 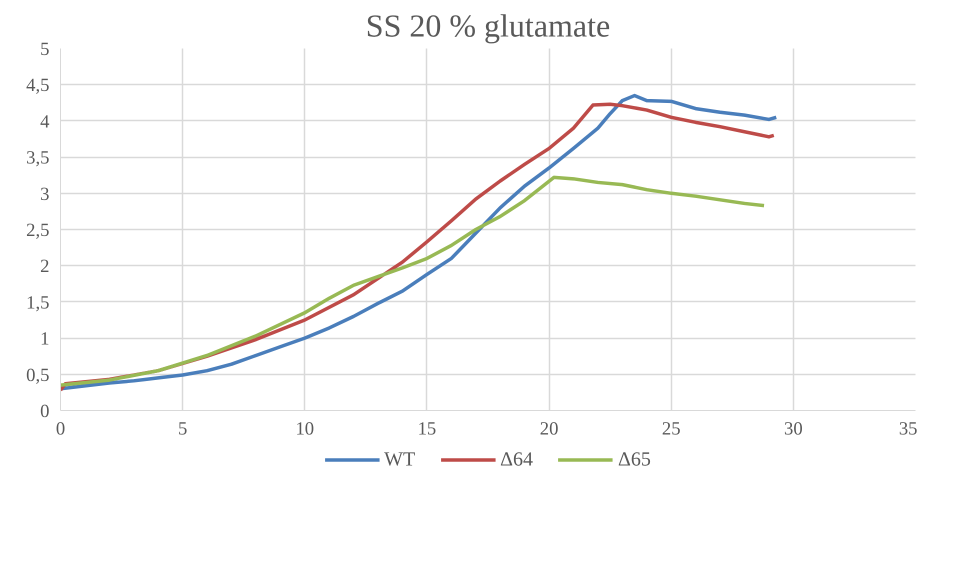 I want to click on y-tick-label: 0,5, so click(x=38, y=375).